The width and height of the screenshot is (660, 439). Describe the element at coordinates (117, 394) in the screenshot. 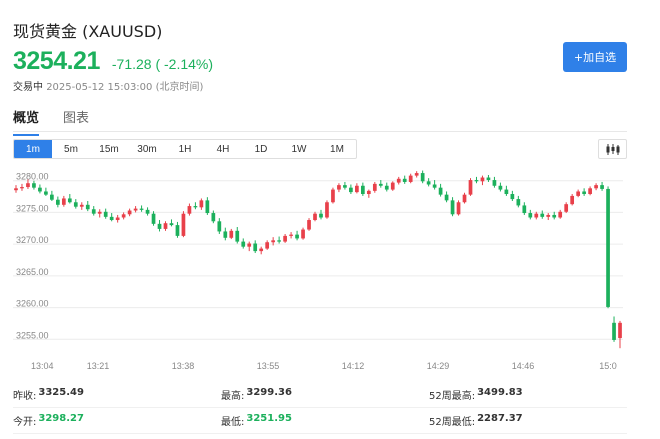

I see `stat-prev-close: 昨收: 3325.49` at that location.